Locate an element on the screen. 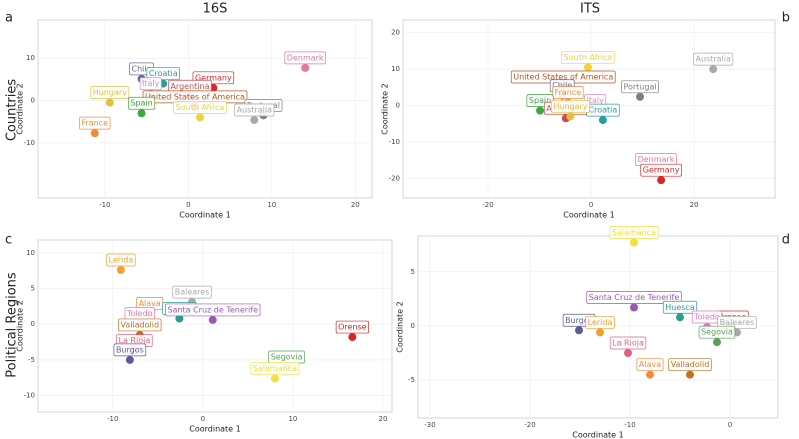 The height and width of the screenshot is (439, 799). point-label: Segovia is located at coordinates (717, 332).